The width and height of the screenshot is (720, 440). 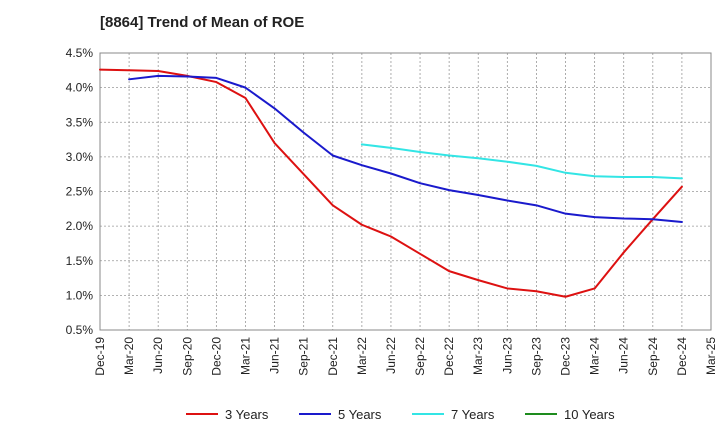 I want to click on y-tick-label: 2.5%, so click(x=80, y=192).